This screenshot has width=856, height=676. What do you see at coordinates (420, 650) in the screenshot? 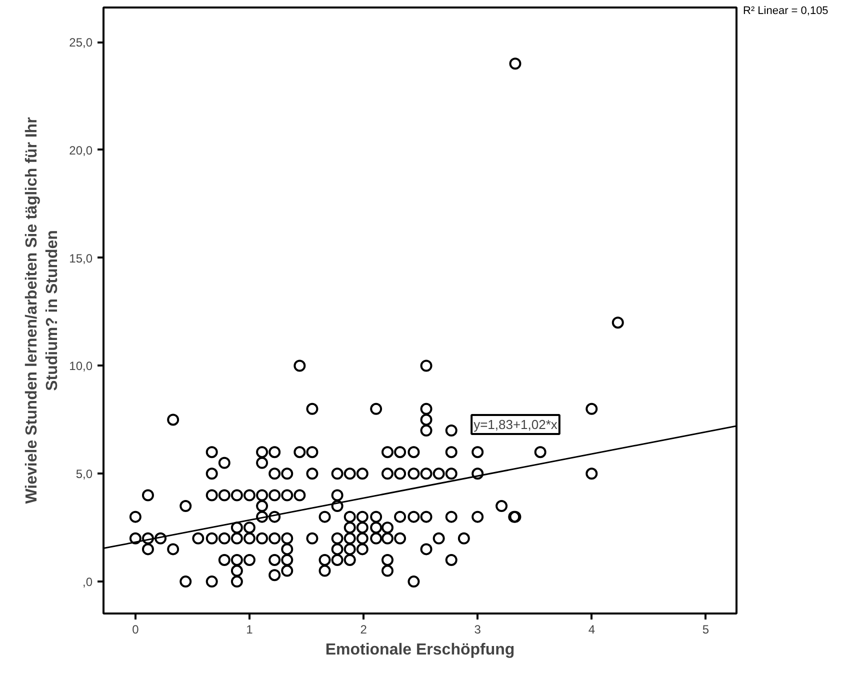
I see `x-axis-title: Emotionale Erschöpfung` at bounding box center [420, 650].